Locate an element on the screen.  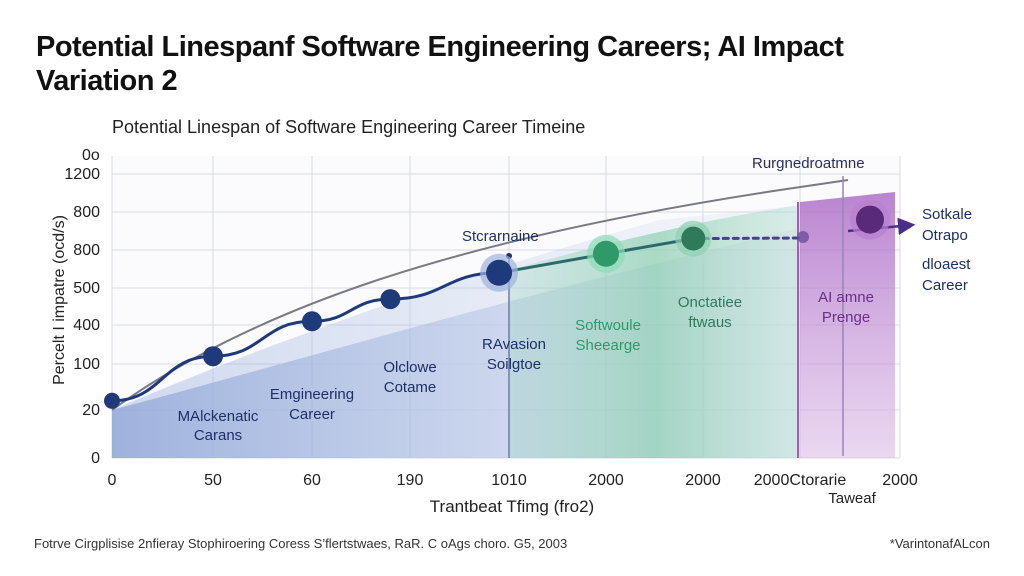
band-purple is located at coordinates (847, 325).